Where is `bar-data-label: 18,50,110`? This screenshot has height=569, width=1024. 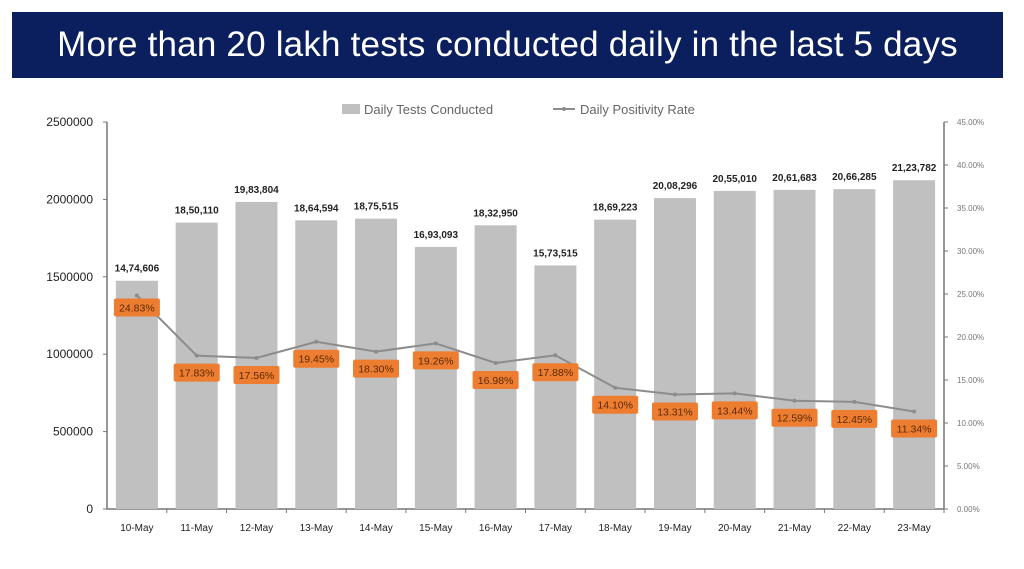 bar-data-label: 18,50,110 is located at coordinates (197, 211).